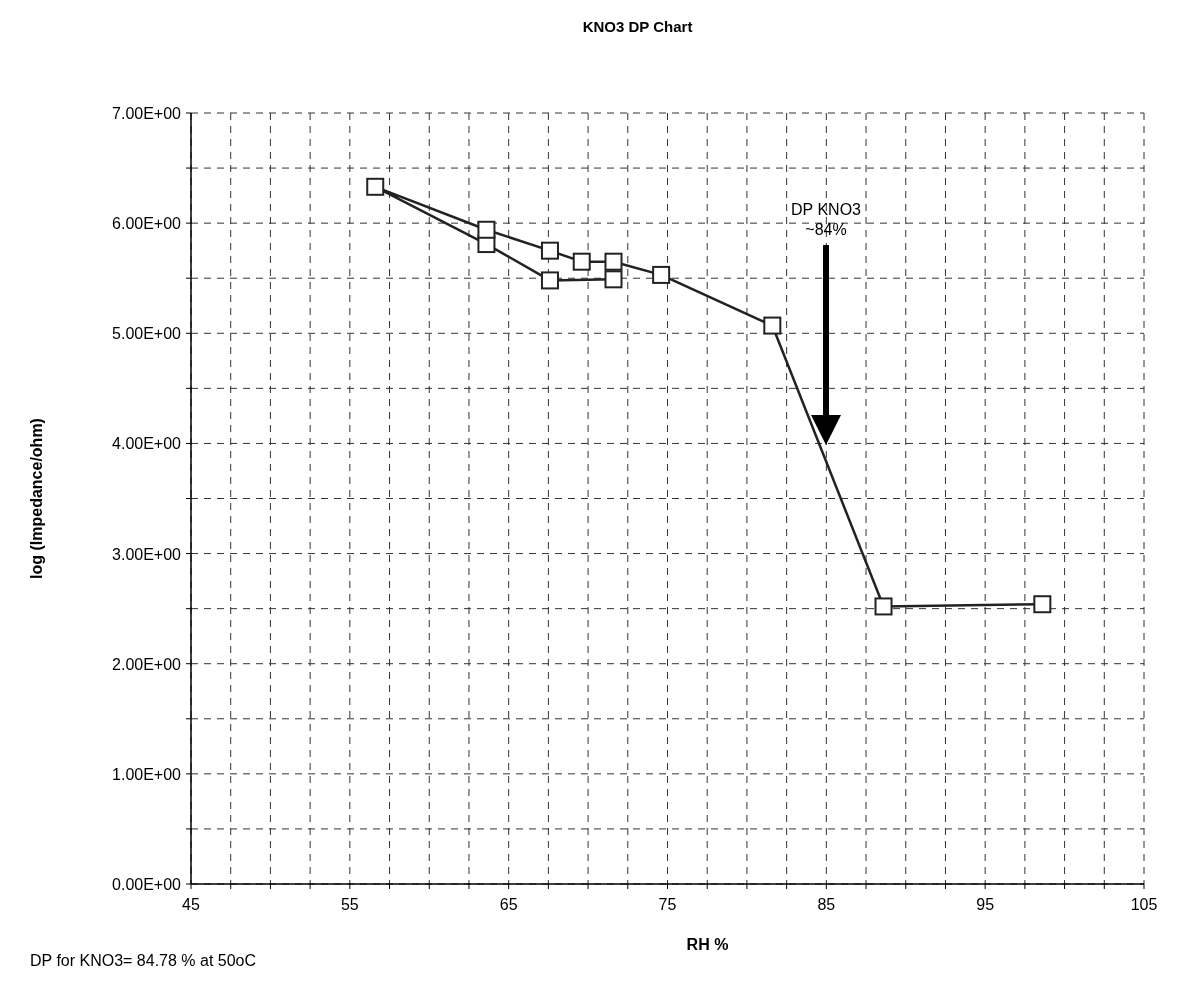 The width and height of the screenshot is (1190, 981). What do you see at coordinates (36, 498) in the screenshot?
I see `y-axis-title: log (Impedance/ohm)` at bounding box center [36, 498].